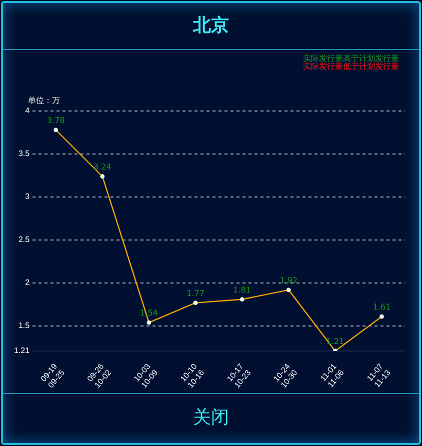 The width and height of the screenshot is (422, 446). Describe the element at coordinates (27, 283) in the screenshot. I see `y-tick-label: 2` at that location.